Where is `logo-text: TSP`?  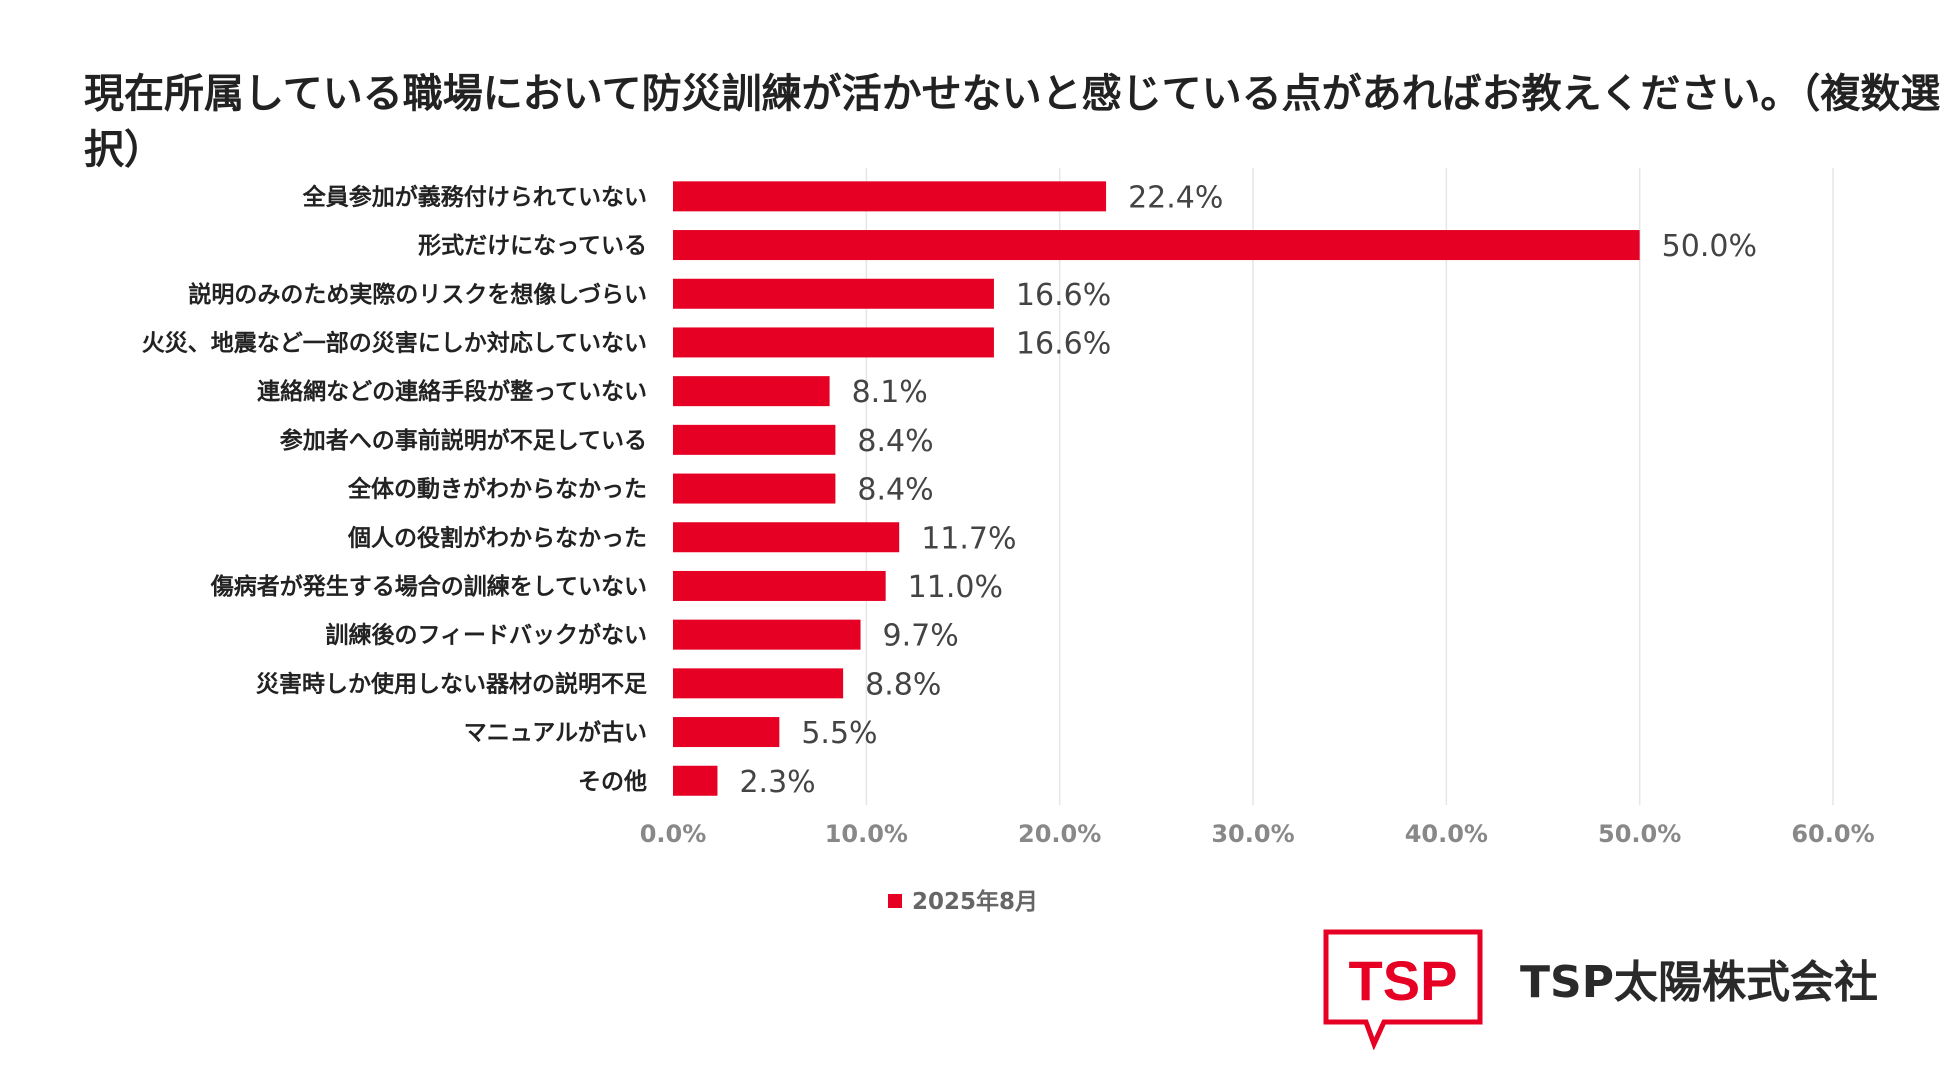 logo-text: TSP is located at coordinates (1403, 980).